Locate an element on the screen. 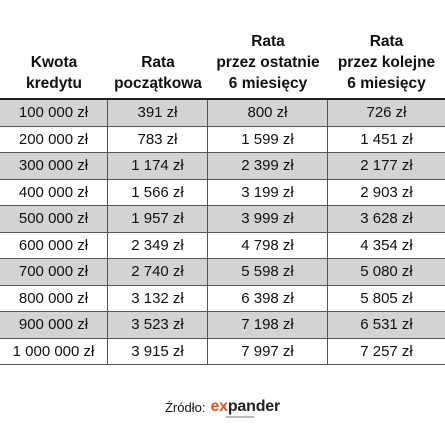  header-kwota-kredytu: Kwota kredytu is located at coordinates (54, 73).